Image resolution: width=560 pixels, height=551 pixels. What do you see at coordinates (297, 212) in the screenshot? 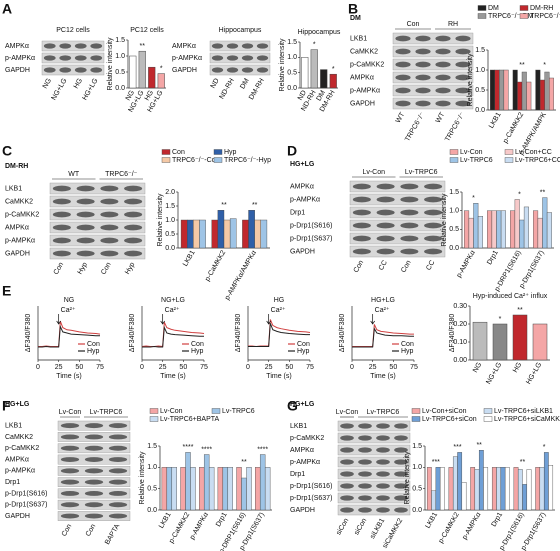
I see `row-label: Drp1` at bounding box center [297, 212].